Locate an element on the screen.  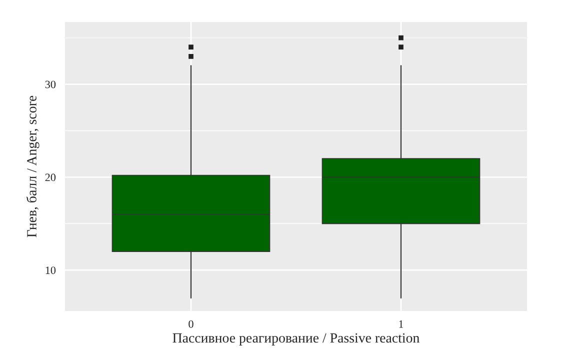
y-axis-title: Гнев, балл / Anger, score is located at coordinates (33, 167).